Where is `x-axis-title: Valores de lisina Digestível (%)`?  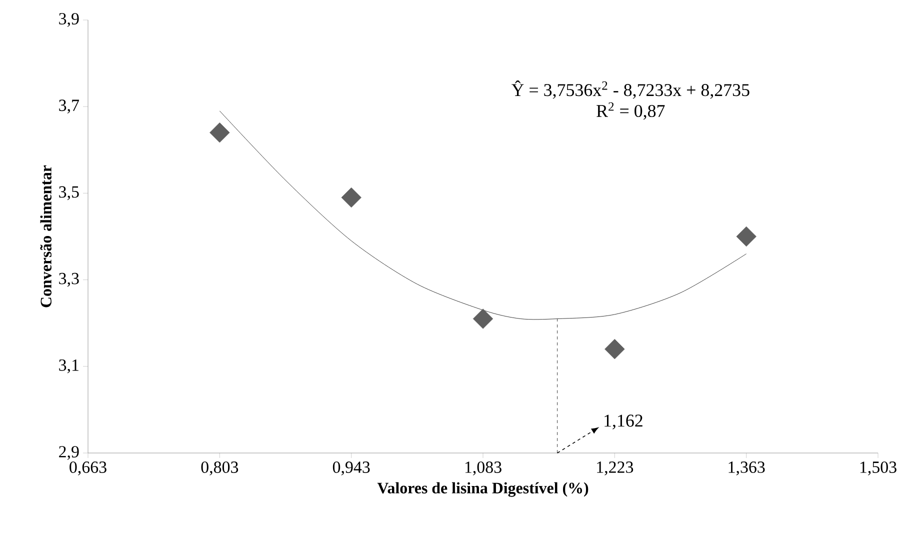 x-axis-title: Valores de lisina Digestível (%) is located at coordinates (482, 489).